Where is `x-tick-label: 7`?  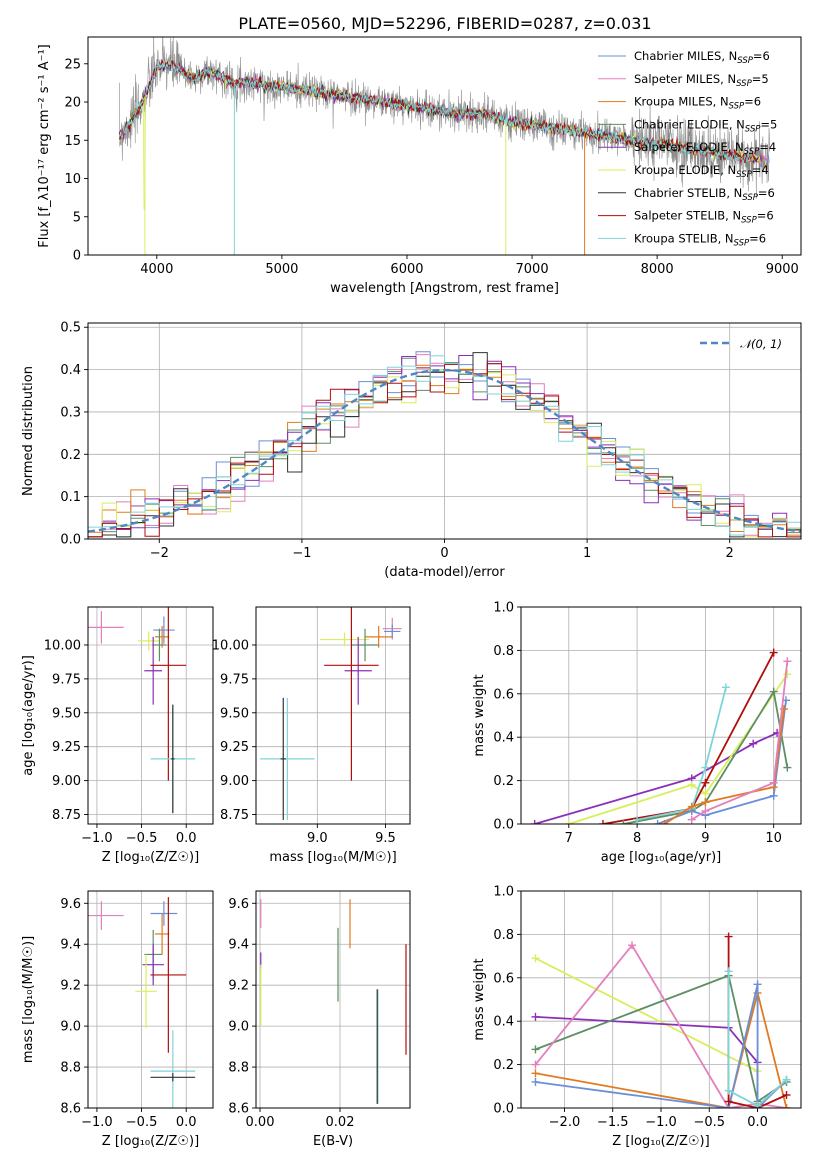 x-tick-label: 7 is located at coordinates (569, 838).